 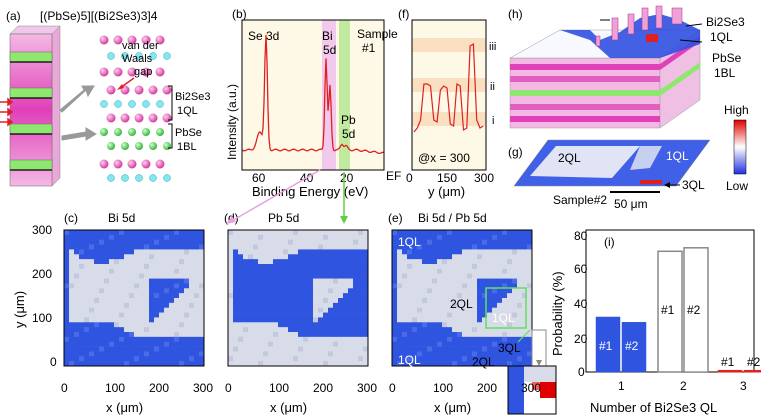 I want to click on gray-arrows, so click(x=78, y=113).